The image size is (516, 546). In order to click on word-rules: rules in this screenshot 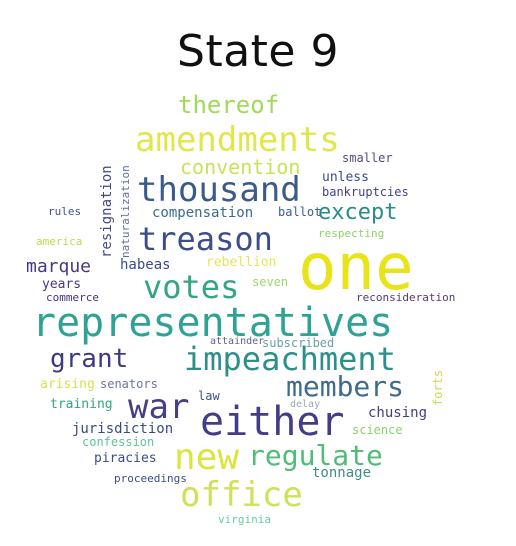, I will do `click(65, 211)`.